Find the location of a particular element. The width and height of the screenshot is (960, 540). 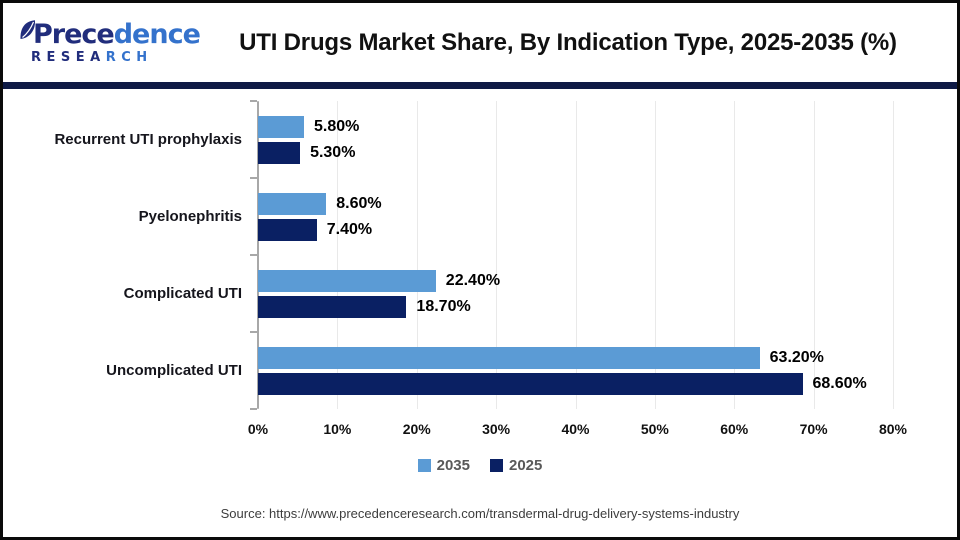

x-axis-tick-label: 30% is located at coordinates (496, 429).